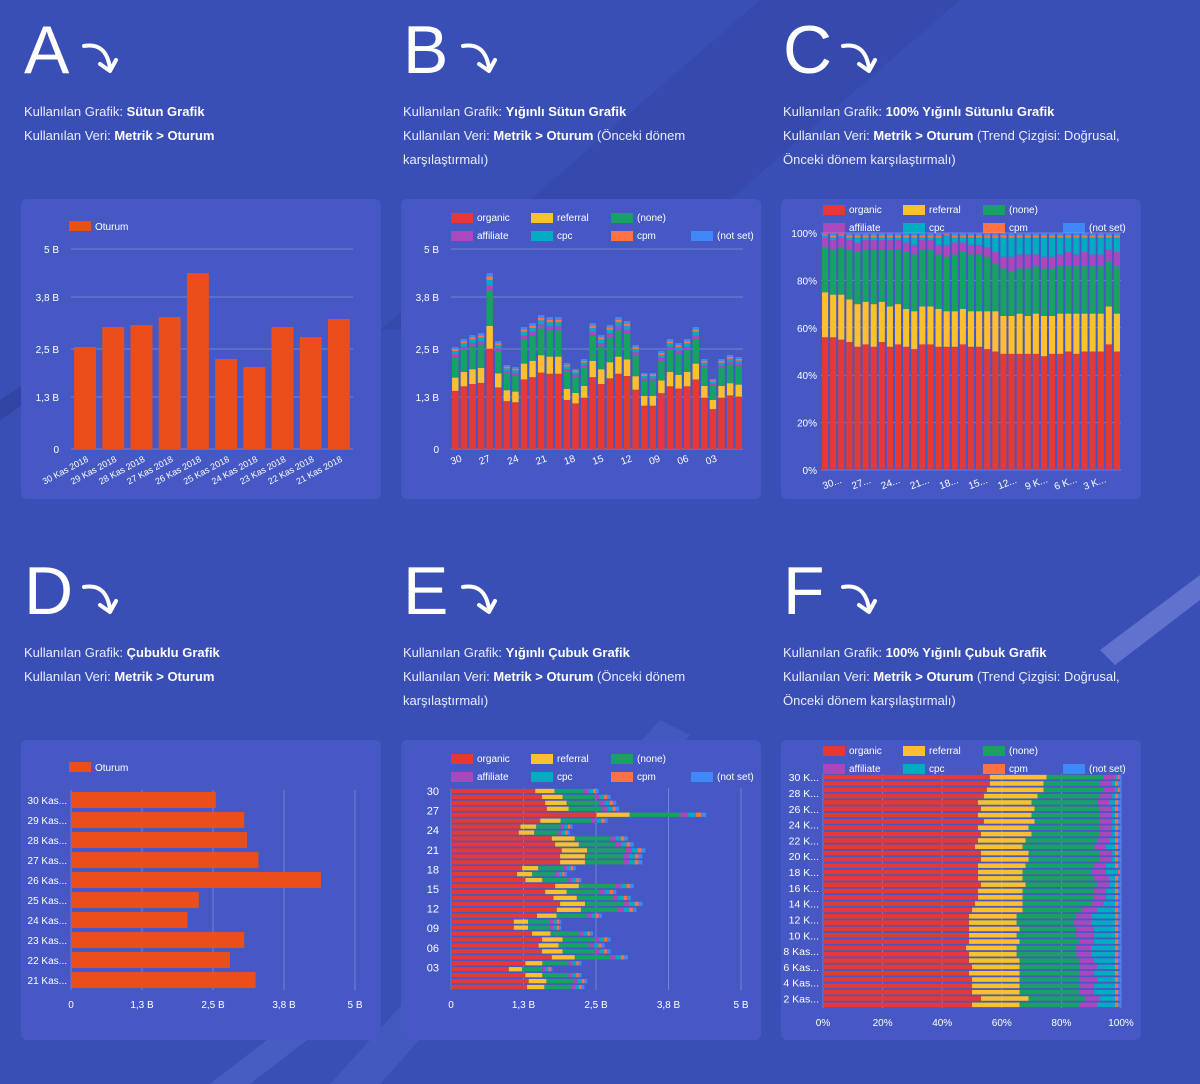 This screenshot has height=1084, width=1200. What do you see at coordinates (1023, 751) in the screenshot?
I see `legend-label: (none)` at bounding box center [1023, 751].